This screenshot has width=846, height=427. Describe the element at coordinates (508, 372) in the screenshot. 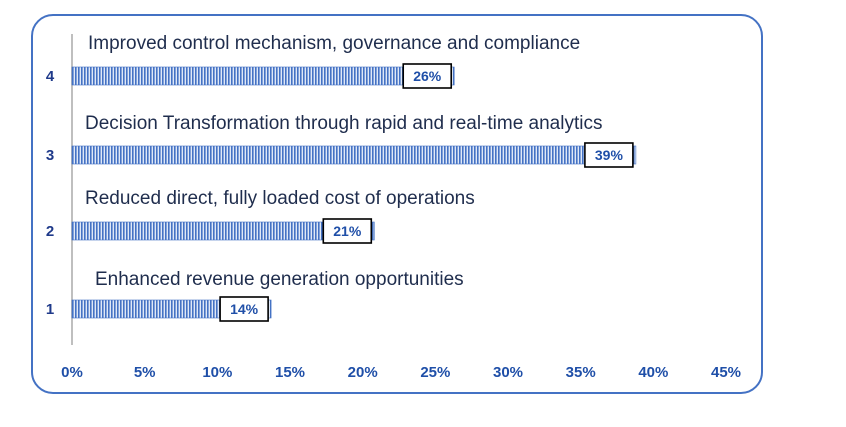

I see `x-tick-label: 30%` at that location.